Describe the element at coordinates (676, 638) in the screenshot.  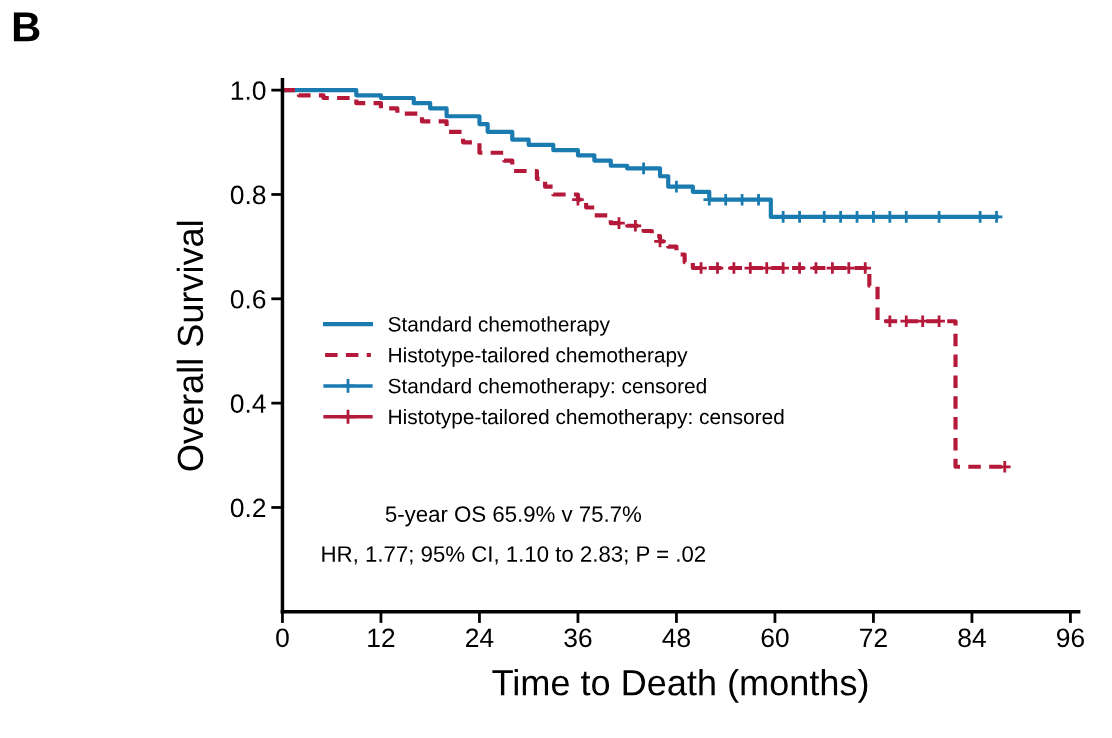
I see `x-tick-label: 48` at that location.